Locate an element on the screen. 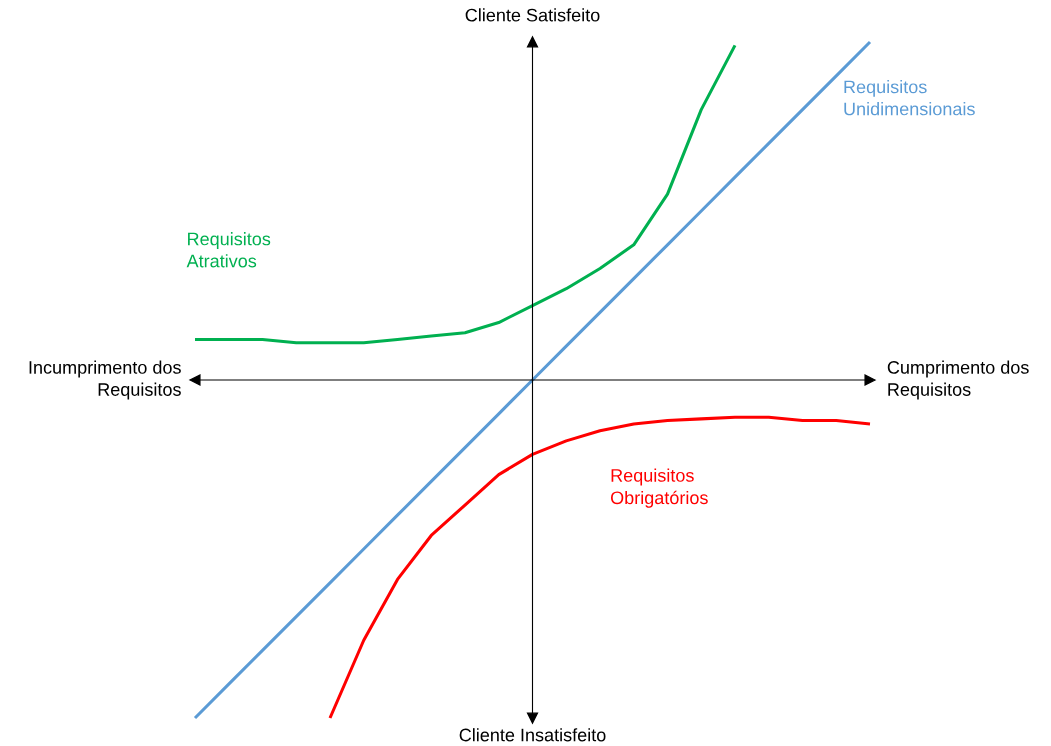  text: Incumprimento dos Requisitos is located at coordinates (105, 380).